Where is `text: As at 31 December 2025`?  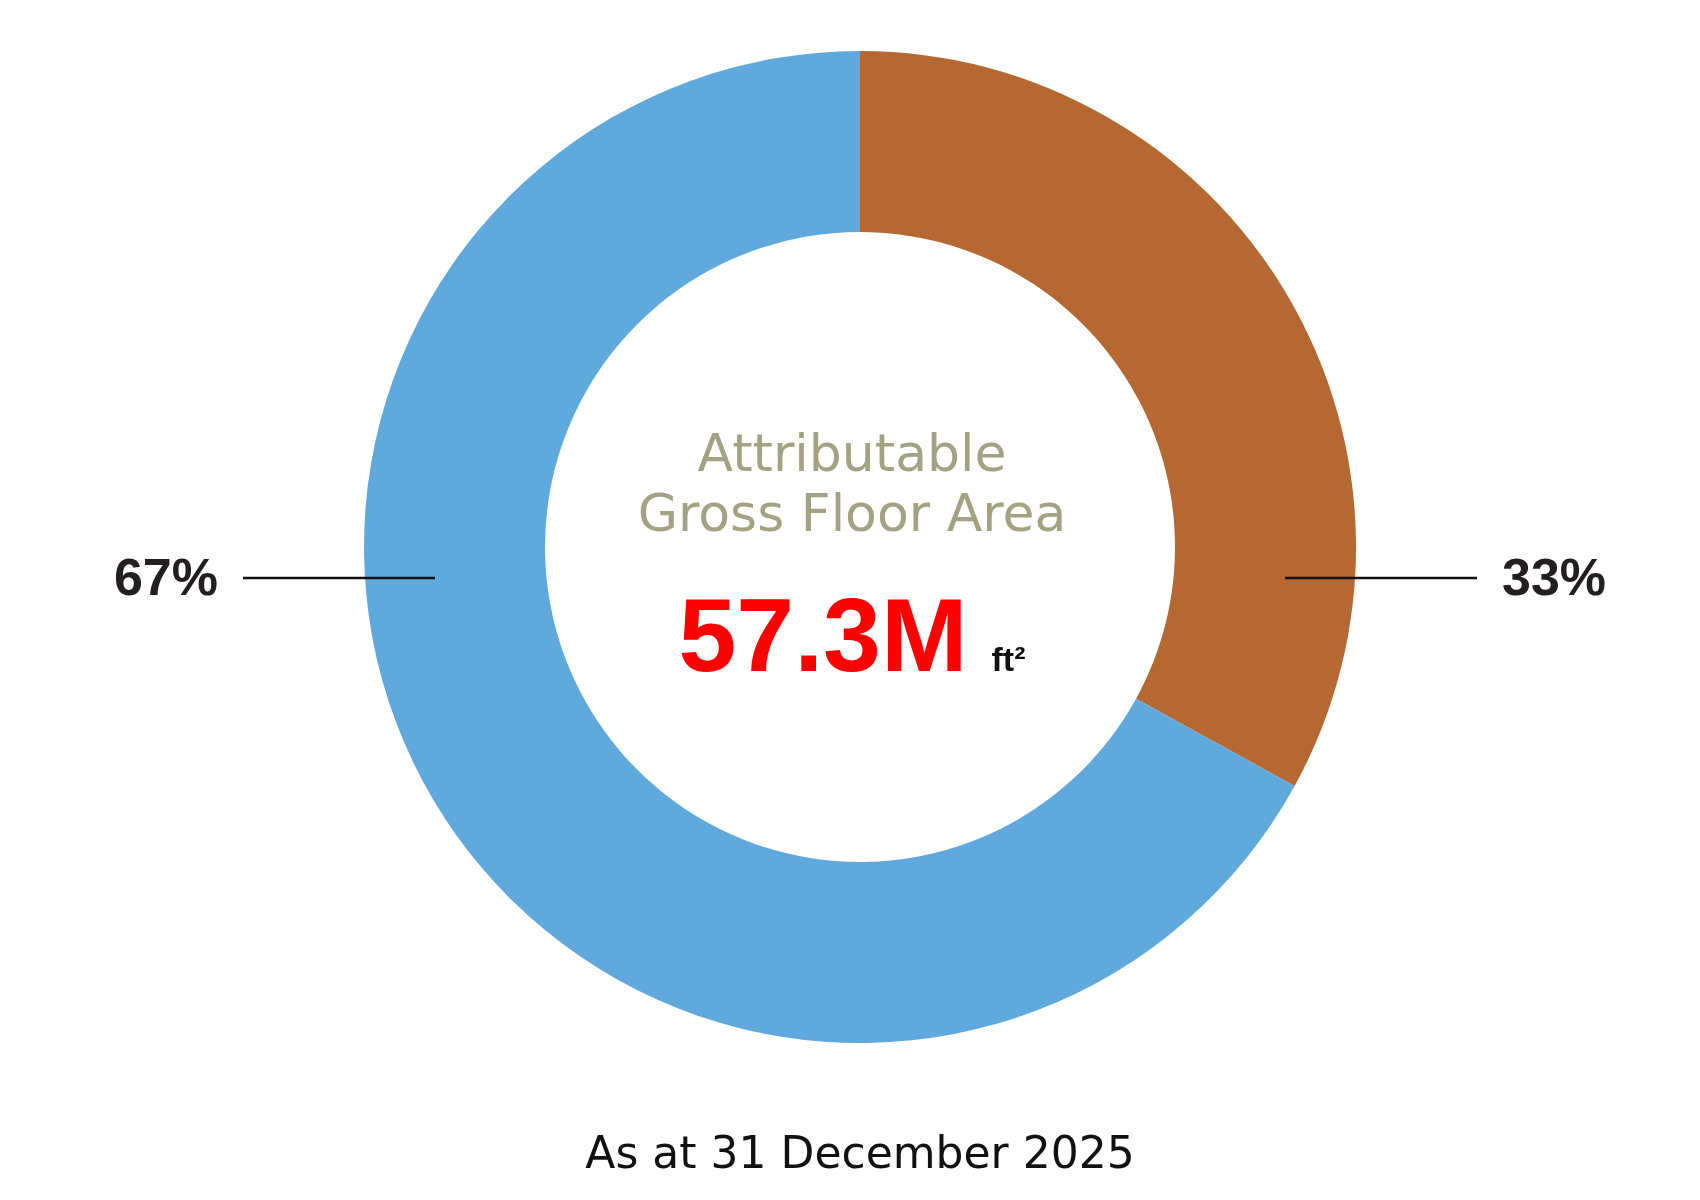 text: As at 31 December 2025 is located at coordinates (860, 1152).